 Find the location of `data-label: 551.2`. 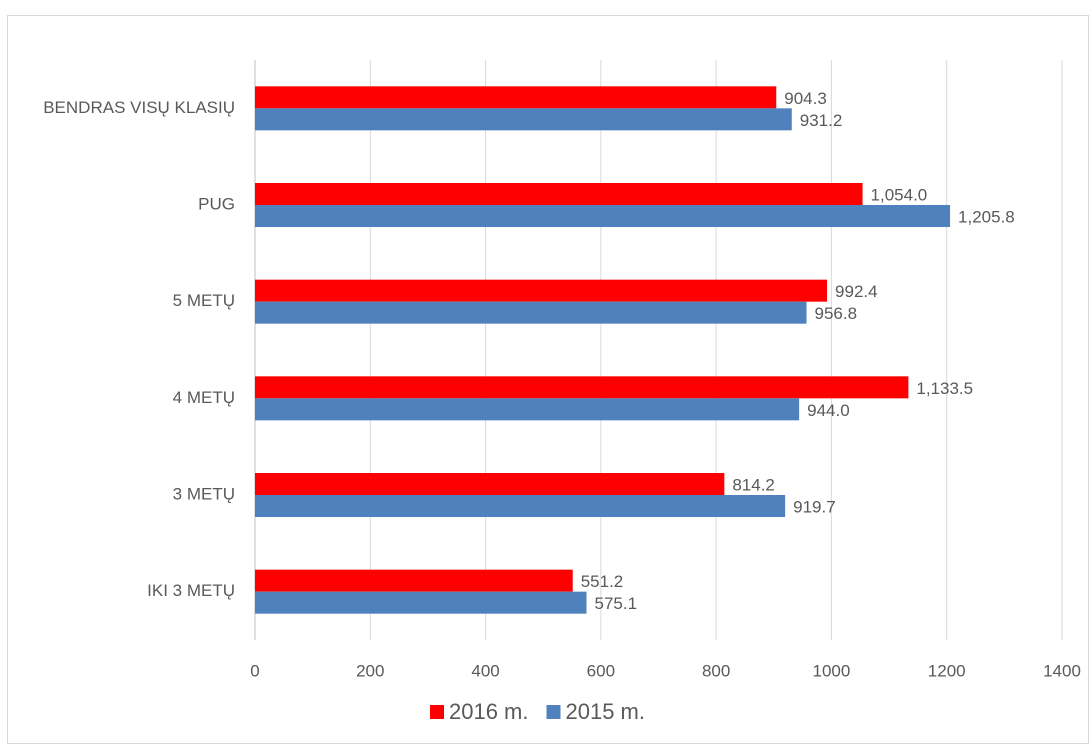

data-label: 551.2 is located at coordinates (602, 581).